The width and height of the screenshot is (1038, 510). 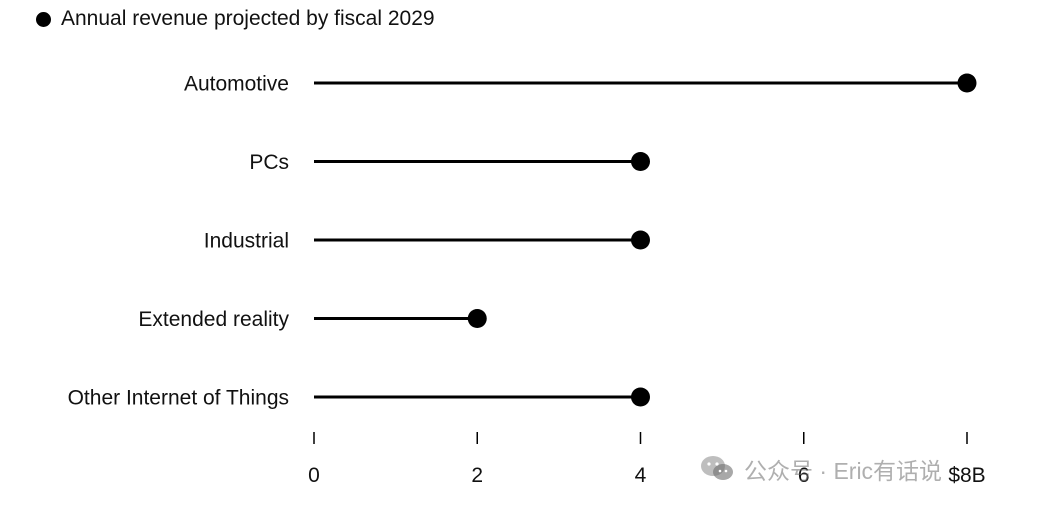 I want to click on legend: Annual revenue projected by fiscal 2029, so click(x=235, y=19).